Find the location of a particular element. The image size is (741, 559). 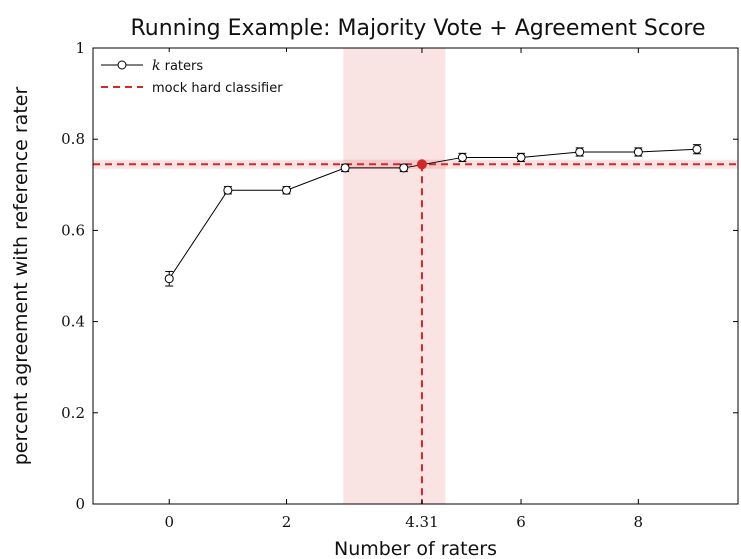

x-tick-label: 4.31 is located at coordinates (421, 522).